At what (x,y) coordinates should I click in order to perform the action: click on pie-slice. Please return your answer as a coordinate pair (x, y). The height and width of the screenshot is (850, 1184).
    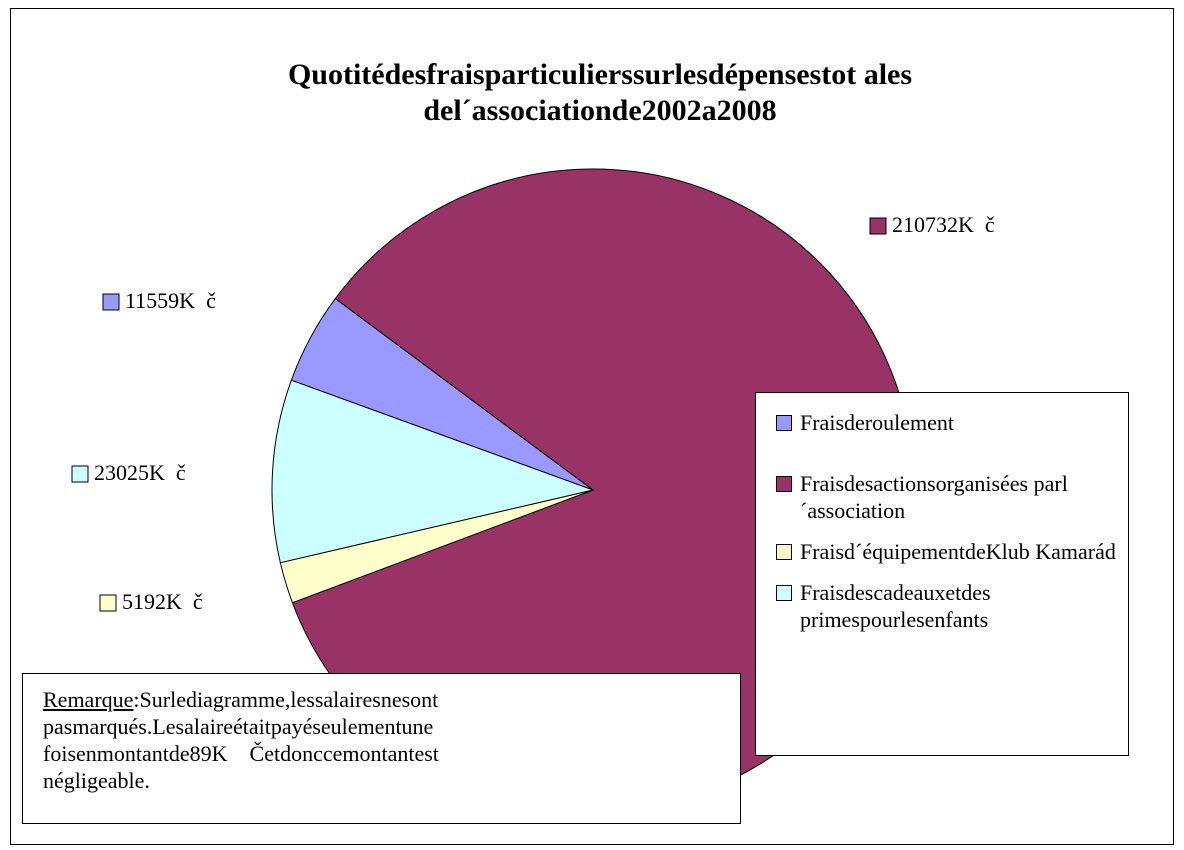
    Looking at the image, I should click on (433, 471).